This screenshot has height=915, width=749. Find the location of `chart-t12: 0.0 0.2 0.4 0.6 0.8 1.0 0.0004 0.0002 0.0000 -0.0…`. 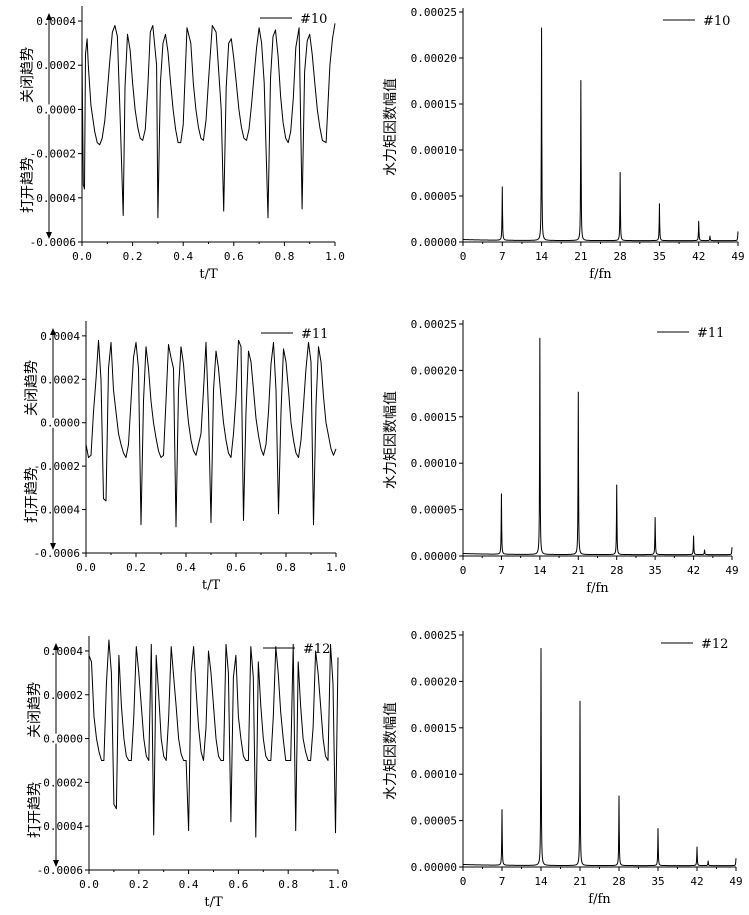

chart-t12: 0.0 0.2 0.4 0.6 0.8 1.0 0.0004 0.0002 0.0000 -0.0… is located at coordinates (187, 773).